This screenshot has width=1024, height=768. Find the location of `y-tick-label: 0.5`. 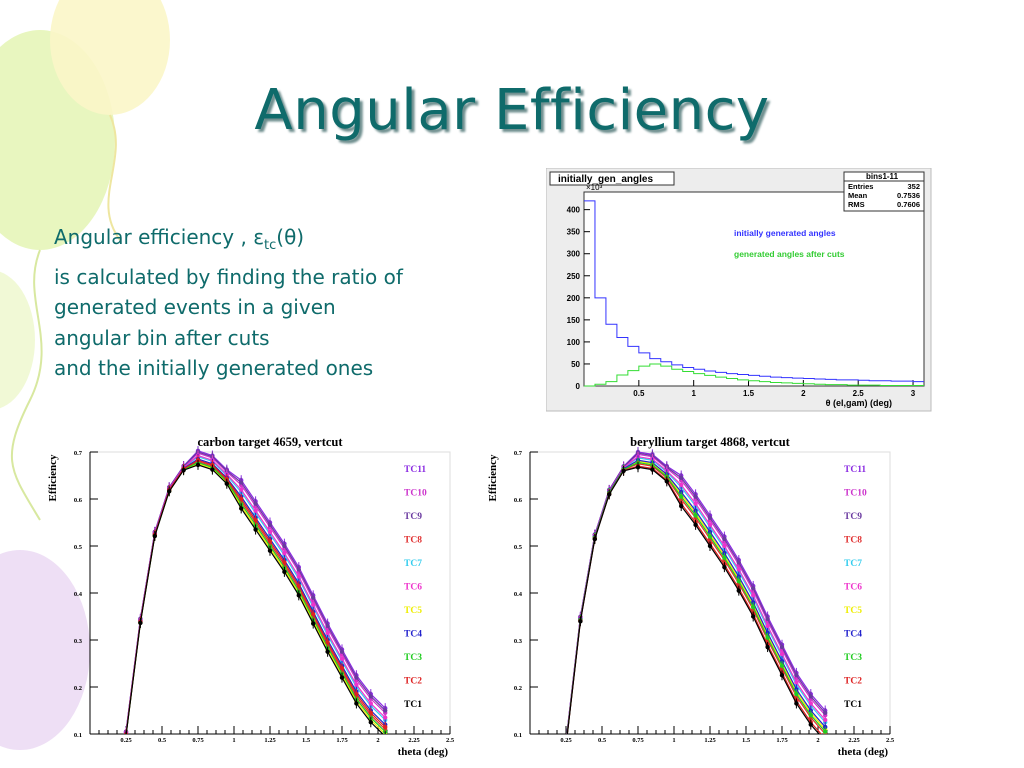

y-tick-label: 0.5 is located at coordinates (518, 547).